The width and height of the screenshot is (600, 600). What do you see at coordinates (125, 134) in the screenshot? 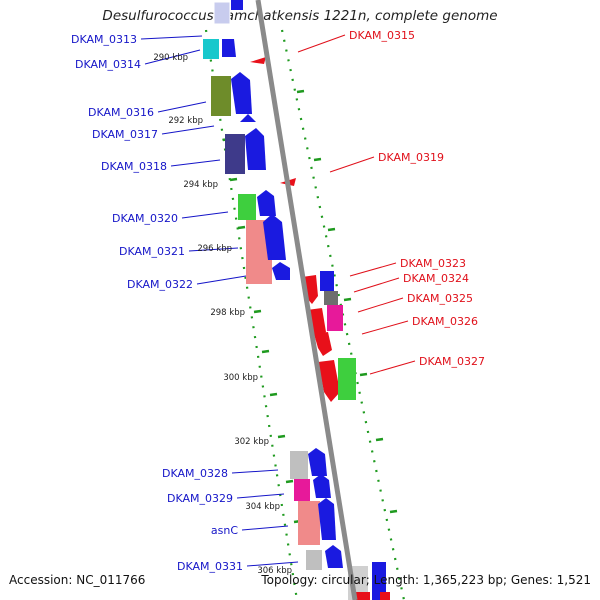
I see `forward-gene-label: DKAM_0317` at bounding box center [125, 134].